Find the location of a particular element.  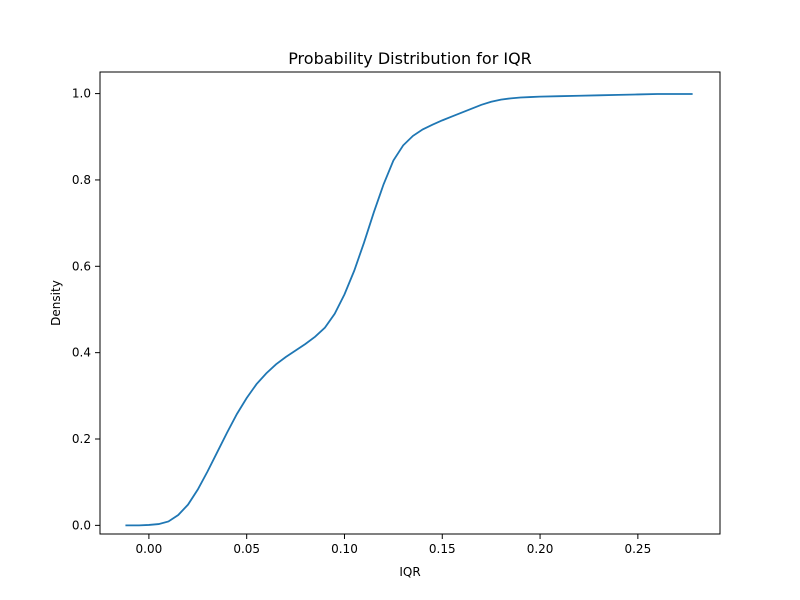

x-tick-label: 0.05 is located at coordinates (246, 549).